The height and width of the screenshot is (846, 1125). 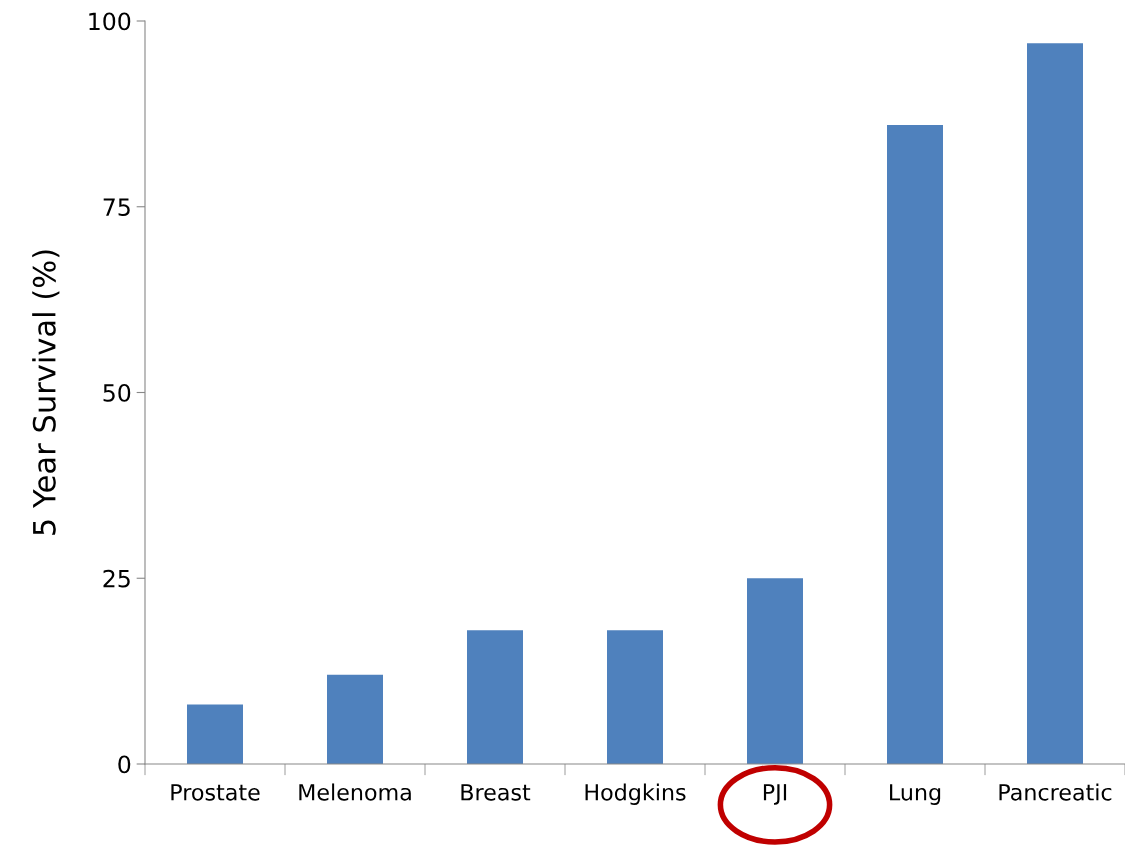 I want to click on y-axis-title: 5 Year Survival (%), so click(x=46, y=392).